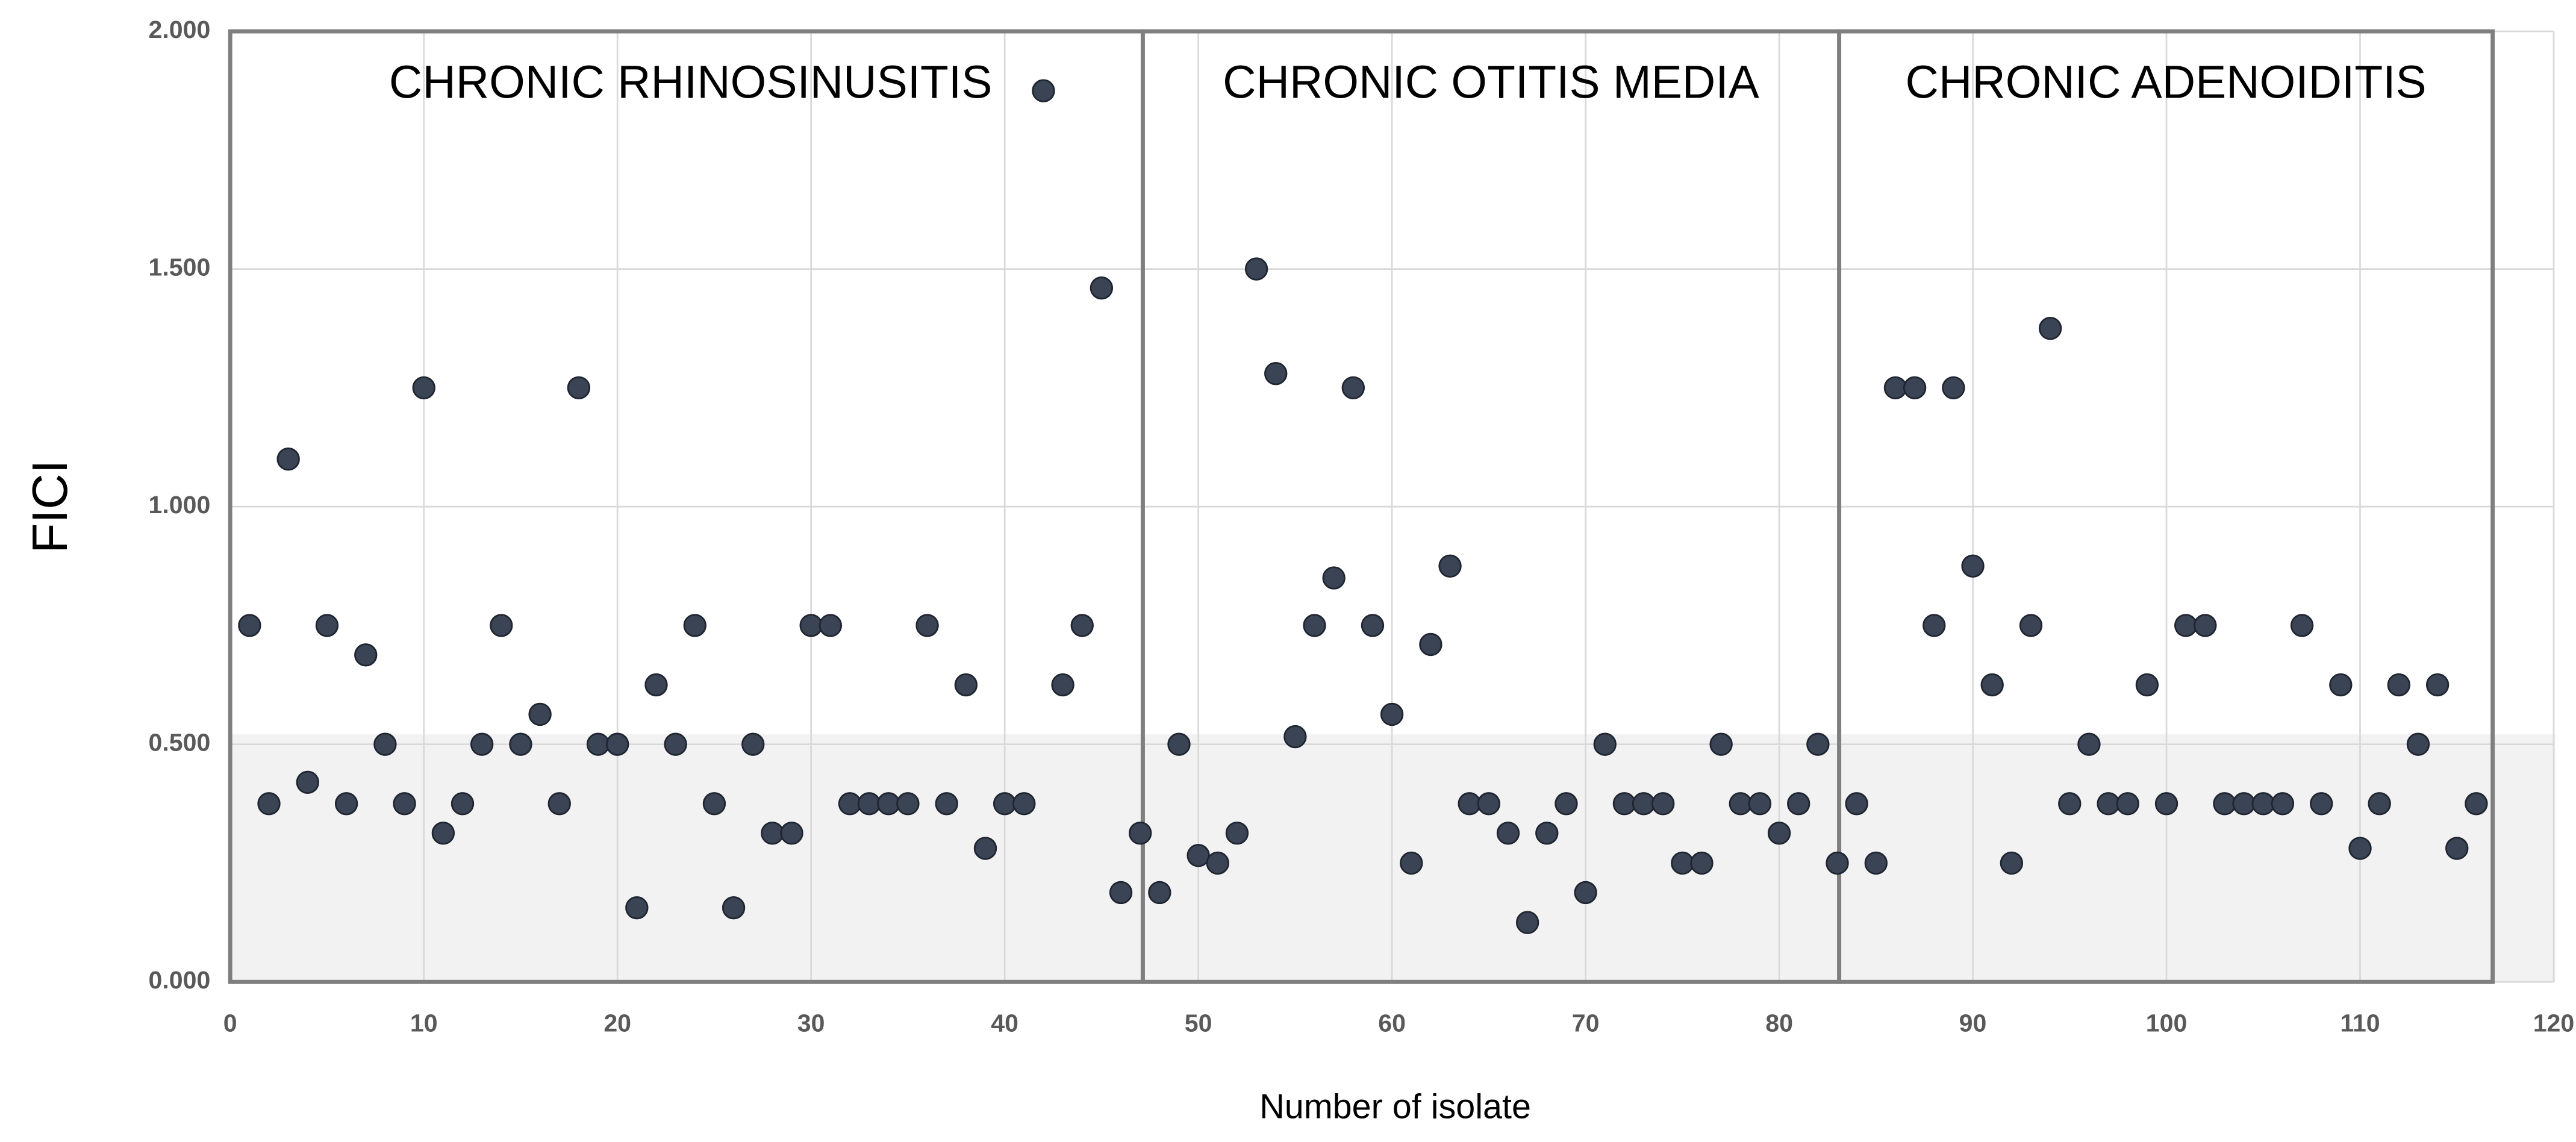 This screenshot has height=1142, width=2576. I want to click on y-tick-label: 0.500, so click(180, 743).